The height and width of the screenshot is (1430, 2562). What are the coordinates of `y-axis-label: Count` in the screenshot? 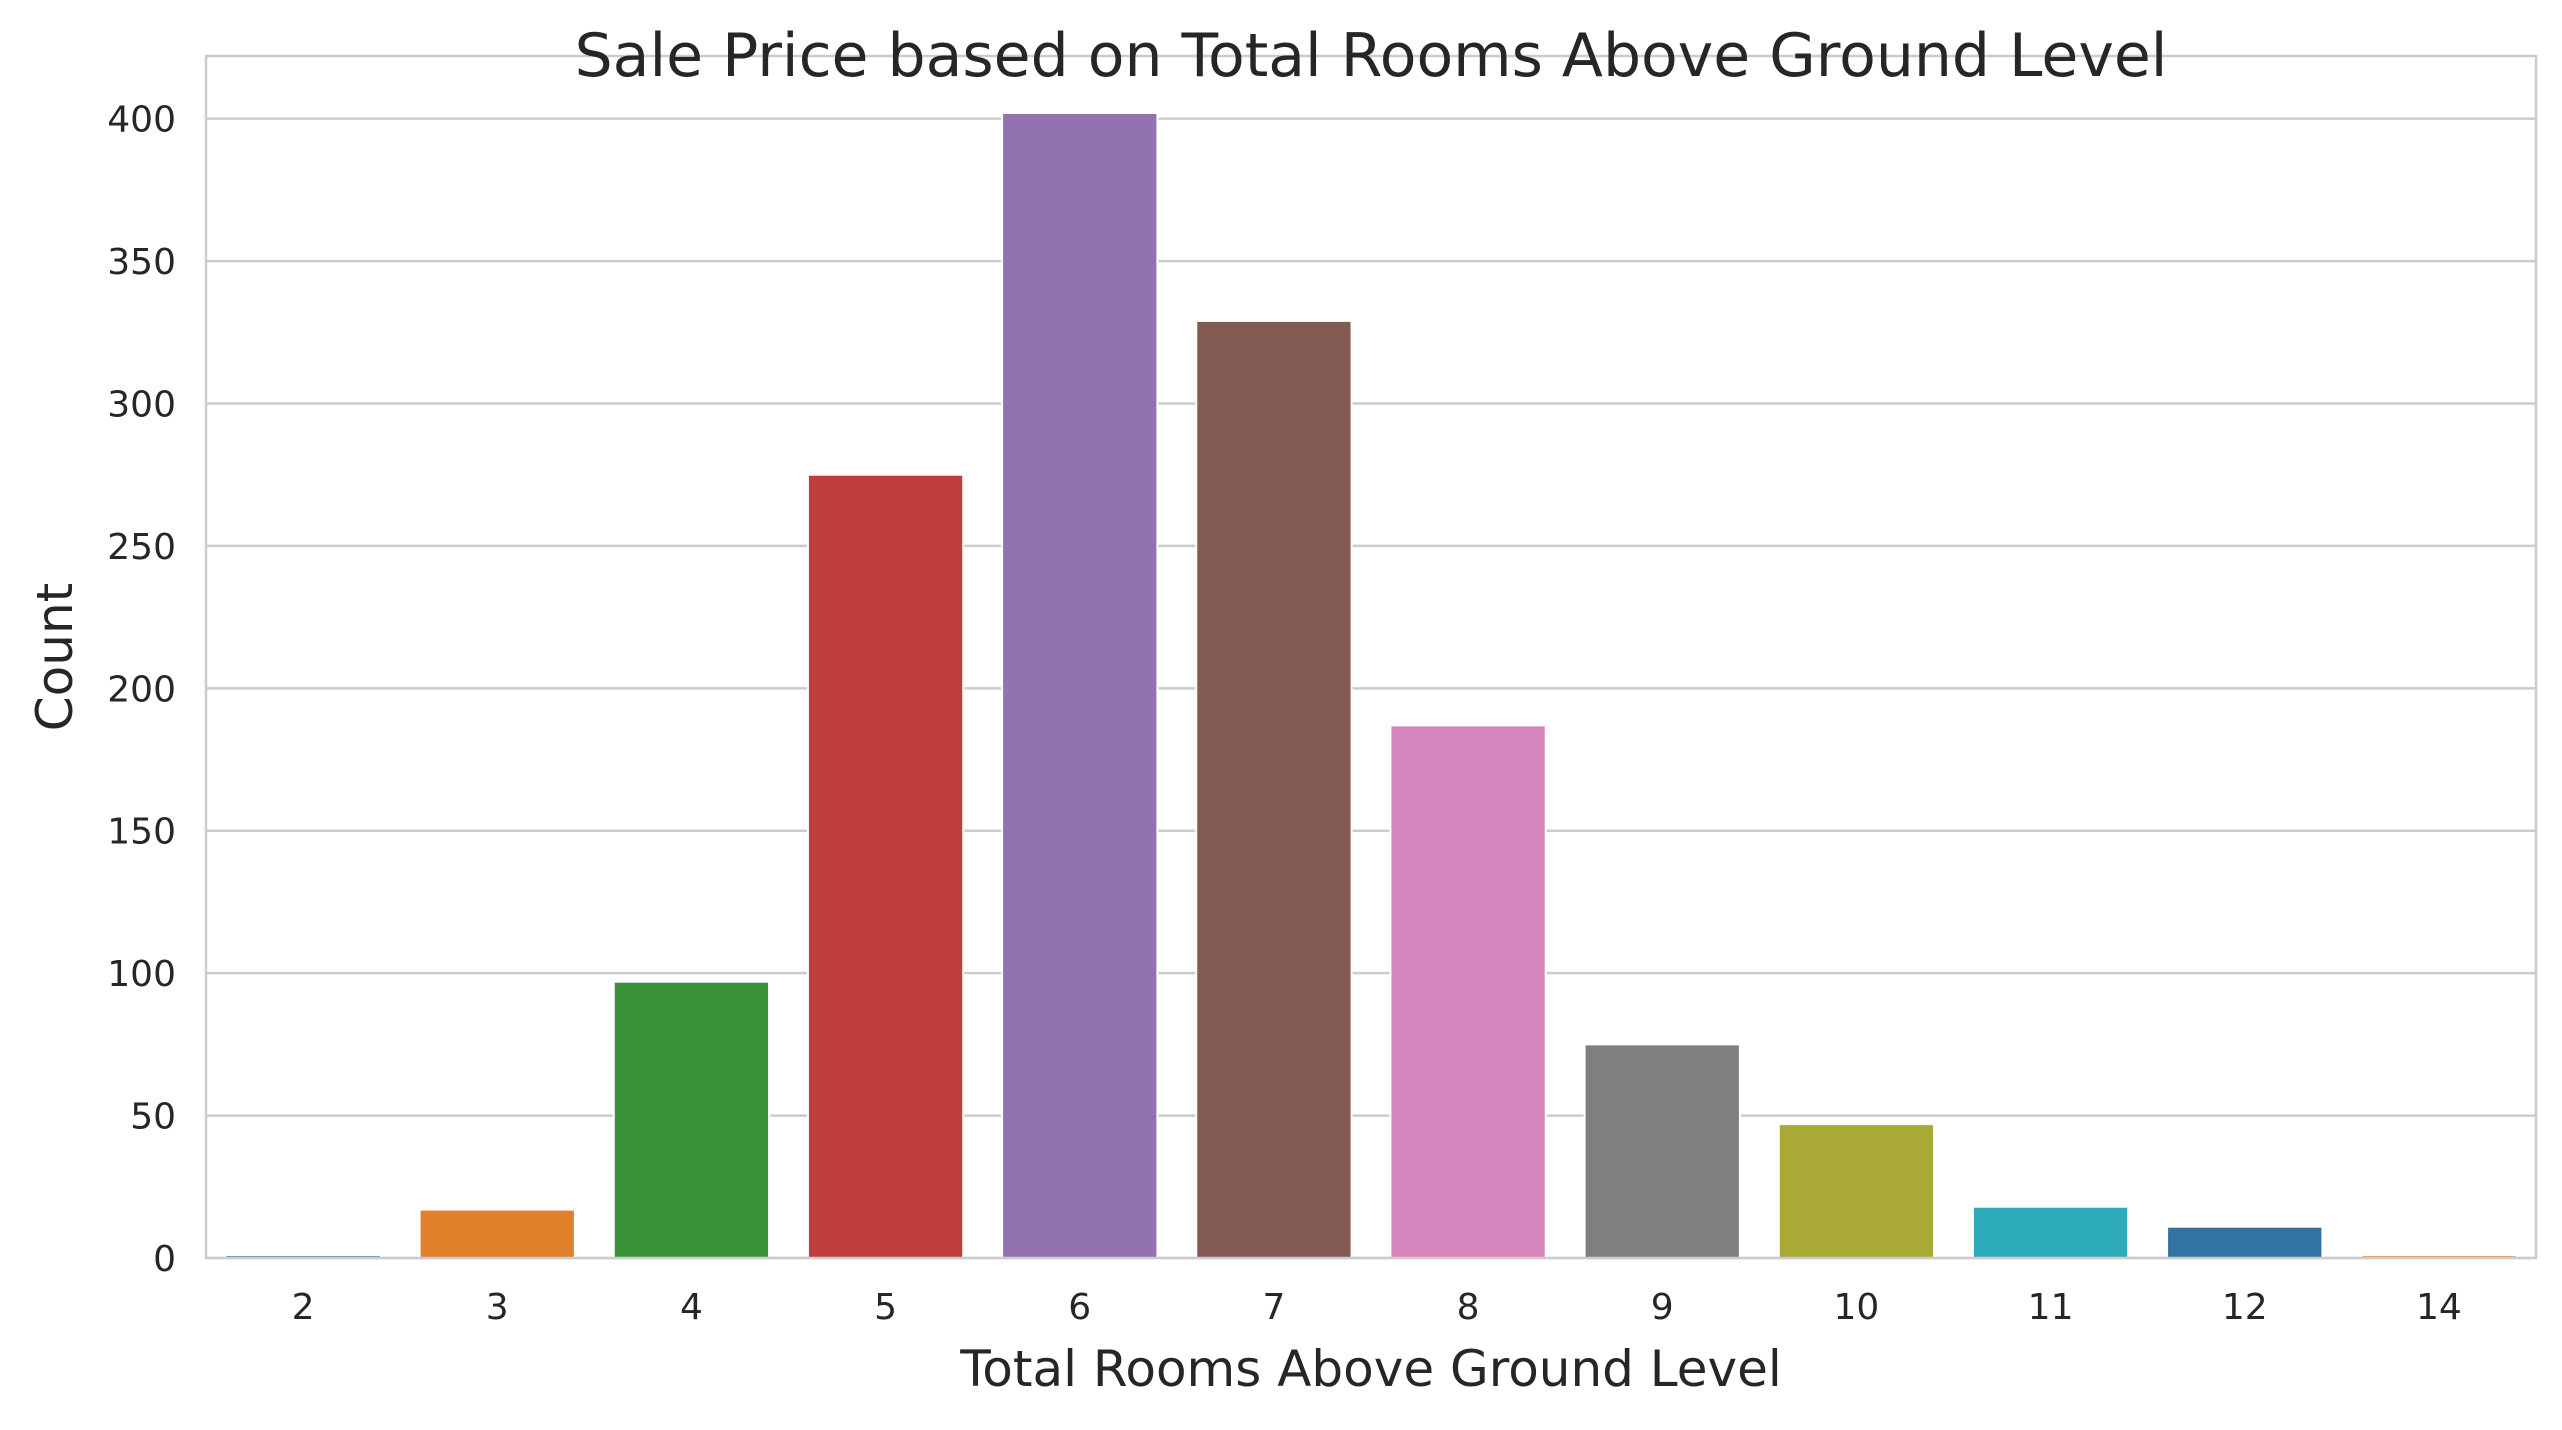 It's located at (55, 657).